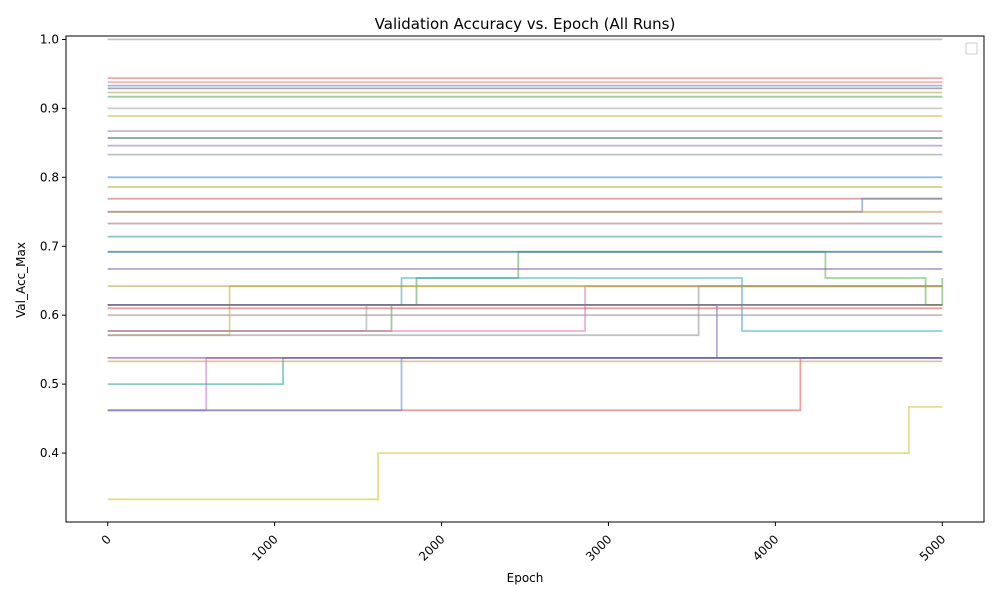  Describe the element at coordinates (49, 108) in the screenshot. I see `y-tick-label-0.9: 0.9` at that location.